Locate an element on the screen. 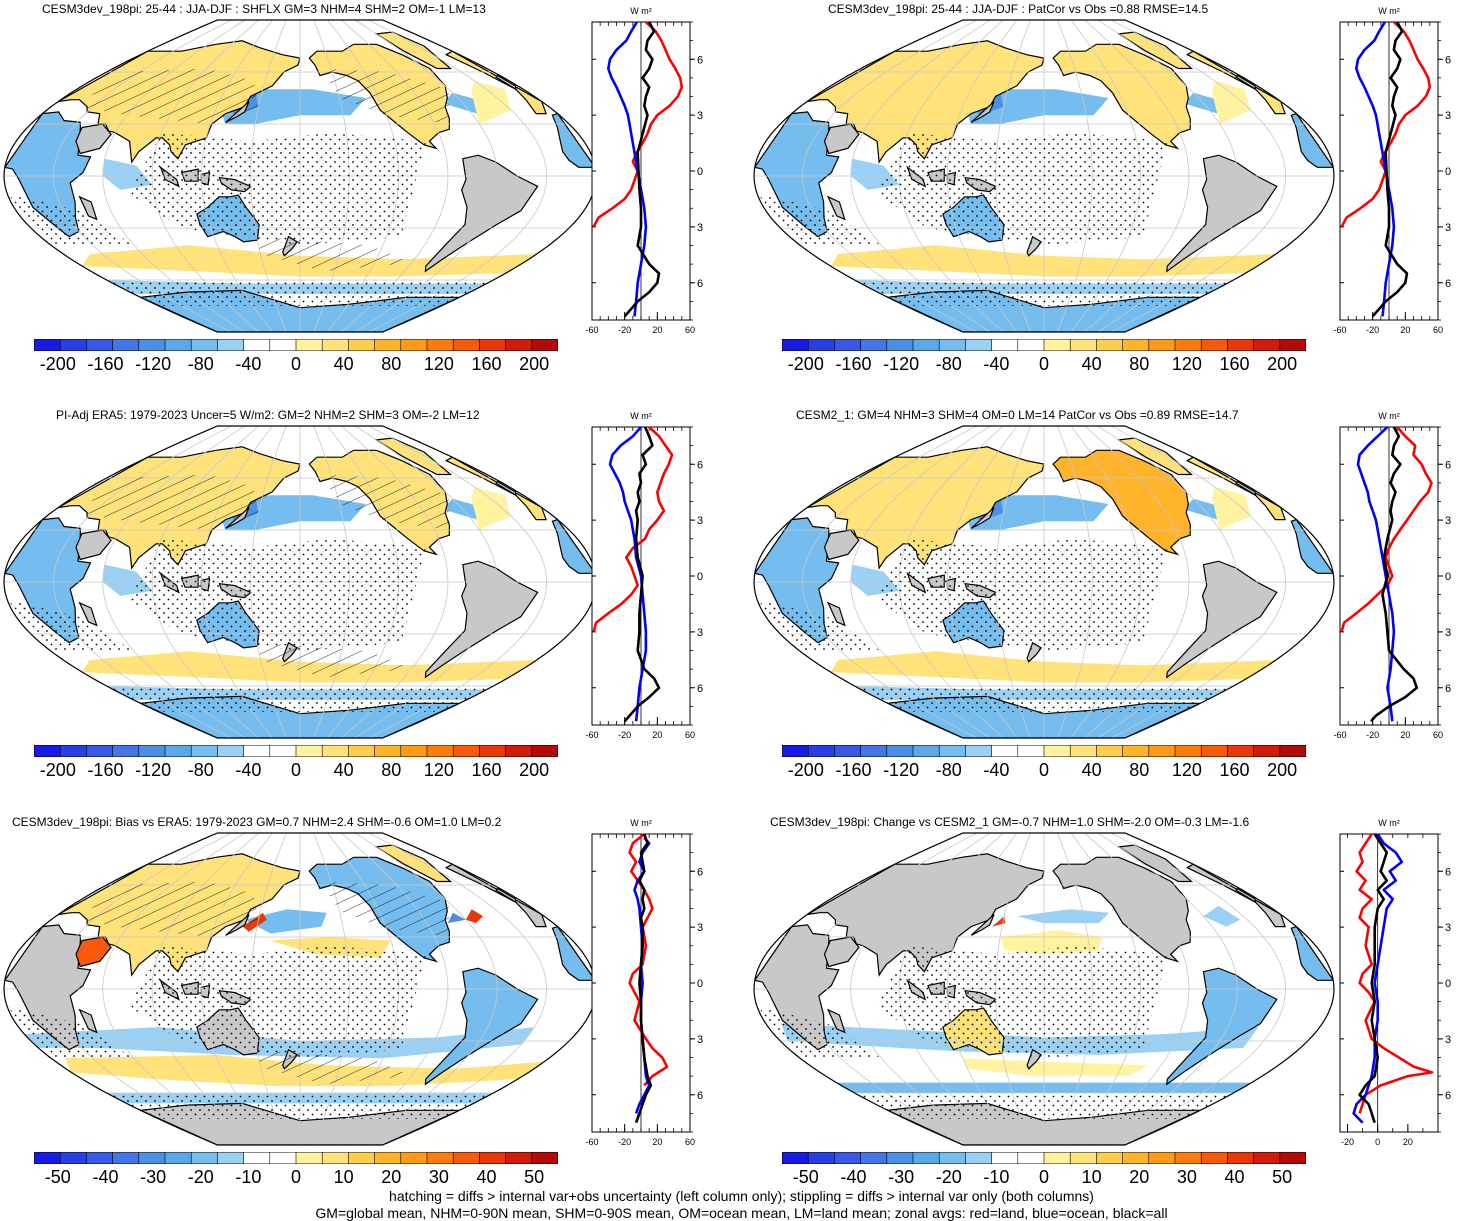  map-content is located at coordinates (300, 989).